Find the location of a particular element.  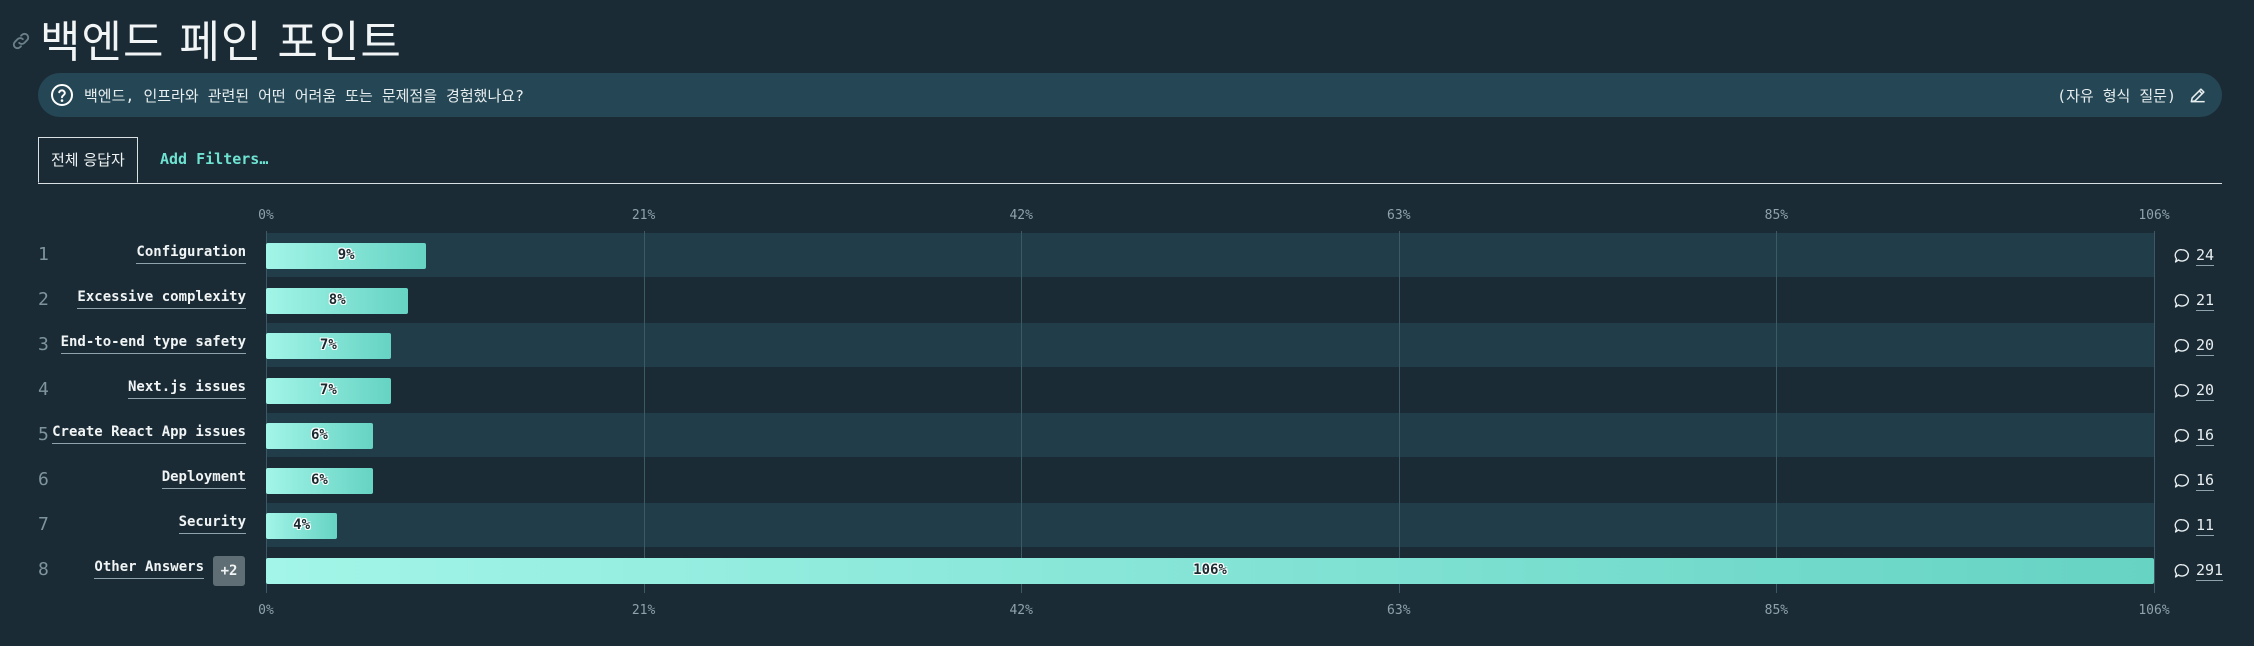

row-label: Configuration is located at coordinates (191, 254).